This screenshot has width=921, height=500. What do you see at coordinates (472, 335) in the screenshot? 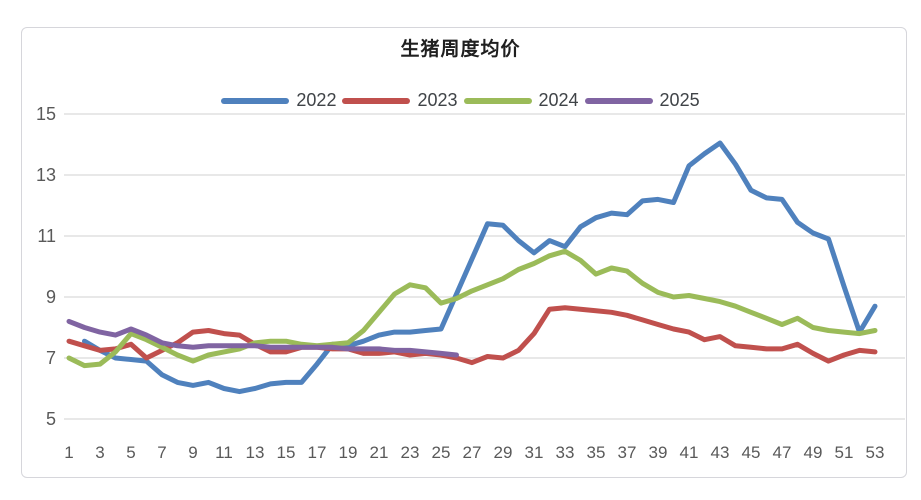
I see `series-line-2023` at bounding box center [472, 335].